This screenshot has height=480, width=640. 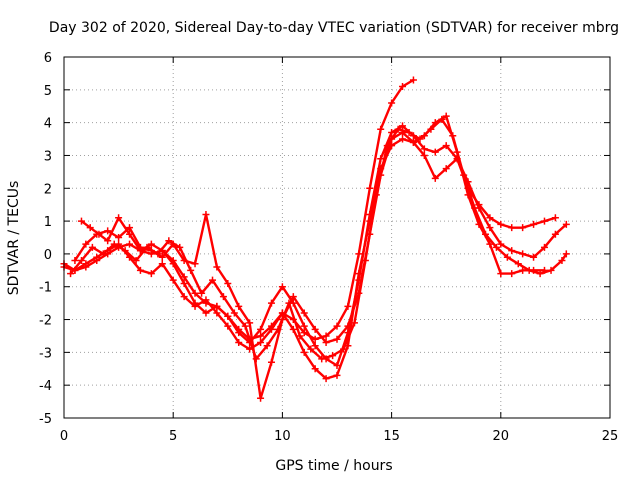 What do you see at coordinates (48, 58) in the screenshot?
I see `y-tick-label: 6` at bounding box center [48, 58].